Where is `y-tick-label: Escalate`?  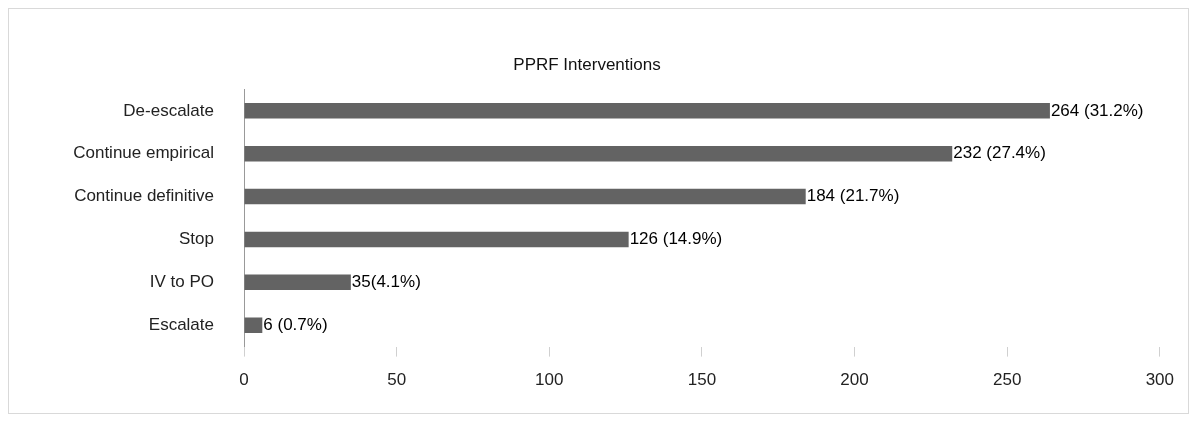 y-tick-label: Escalate is located at coordinates (181, 324).